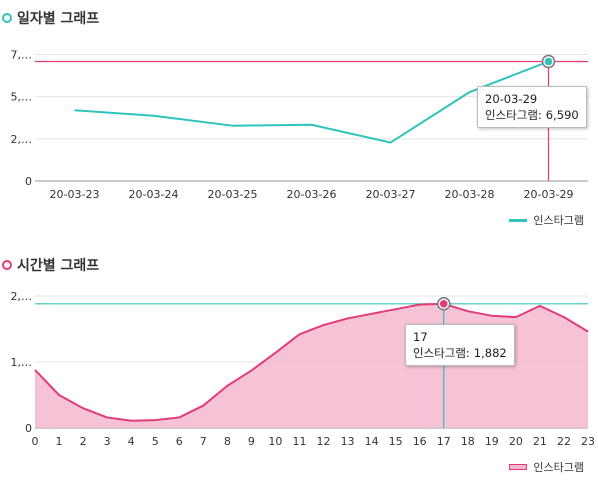  What do you see at coordinates (312, 194) in the screenshot?
I see `x-tick-label: 20-03-26` at bounding box center [312, 194].